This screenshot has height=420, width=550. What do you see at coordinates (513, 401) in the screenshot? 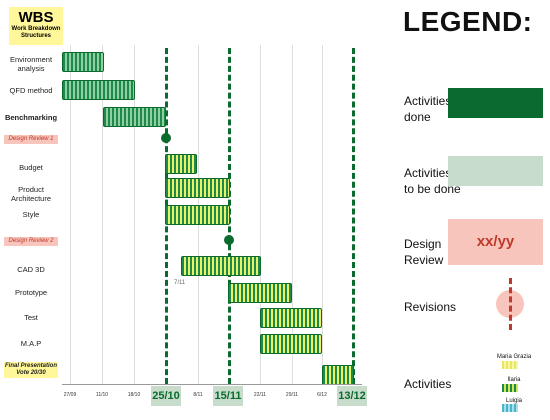
I see `activity-person-3: Luigia` at bounding box center [513, 401].